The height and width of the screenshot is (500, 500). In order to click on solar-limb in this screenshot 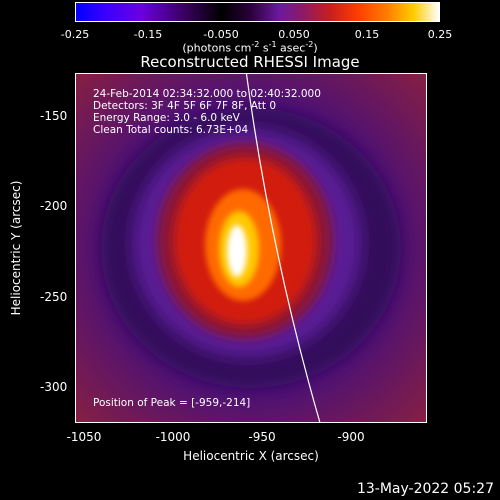, I will do `click(283, 248)`.